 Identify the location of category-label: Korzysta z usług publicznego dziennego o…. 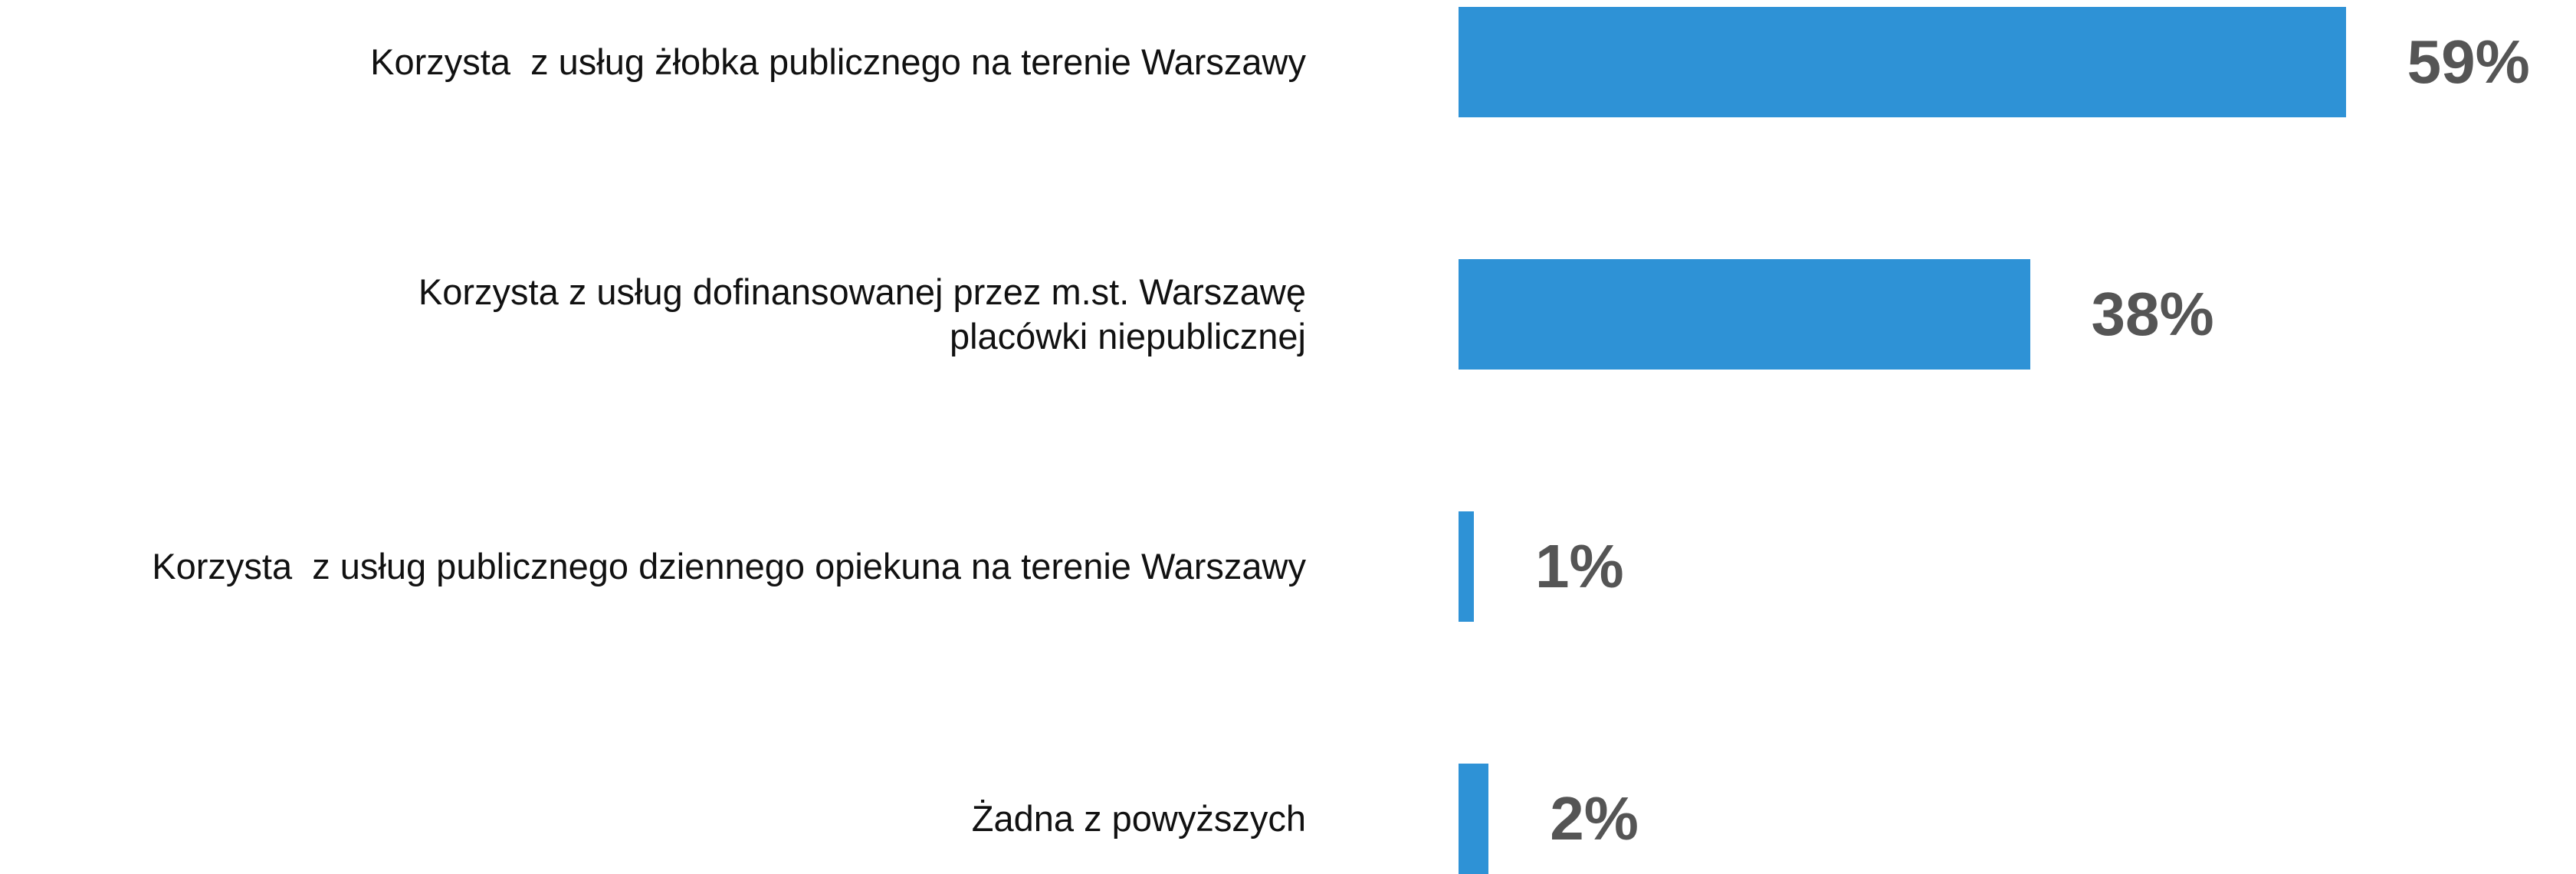
(729, 566).